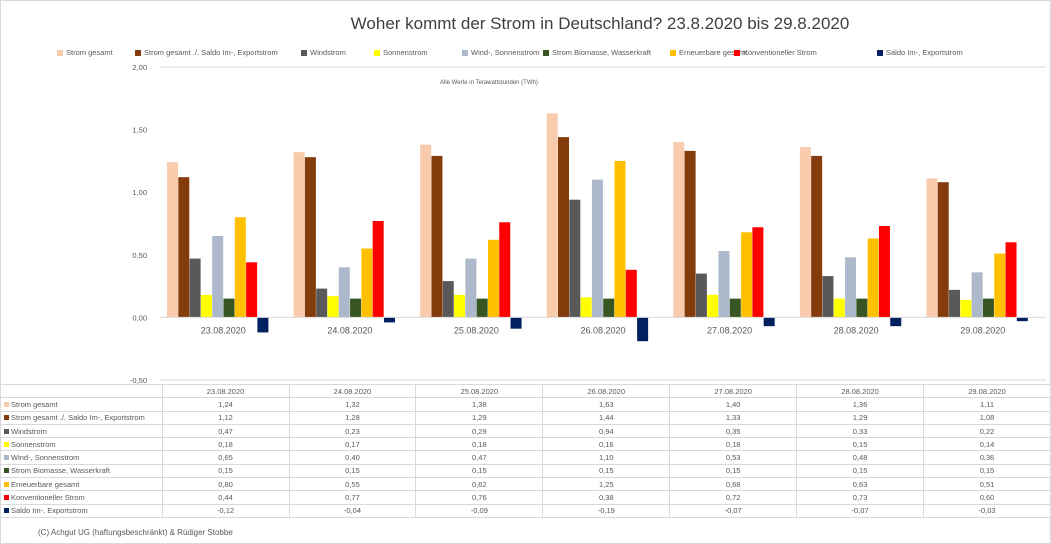 The height and width of the screenshot is (544, 1051). What do you see at coordinates (81, 471) in the screenshot?
I see `table-row-label: Strom Biomasse, Wasserkraft` at bounding box center [81, 471].